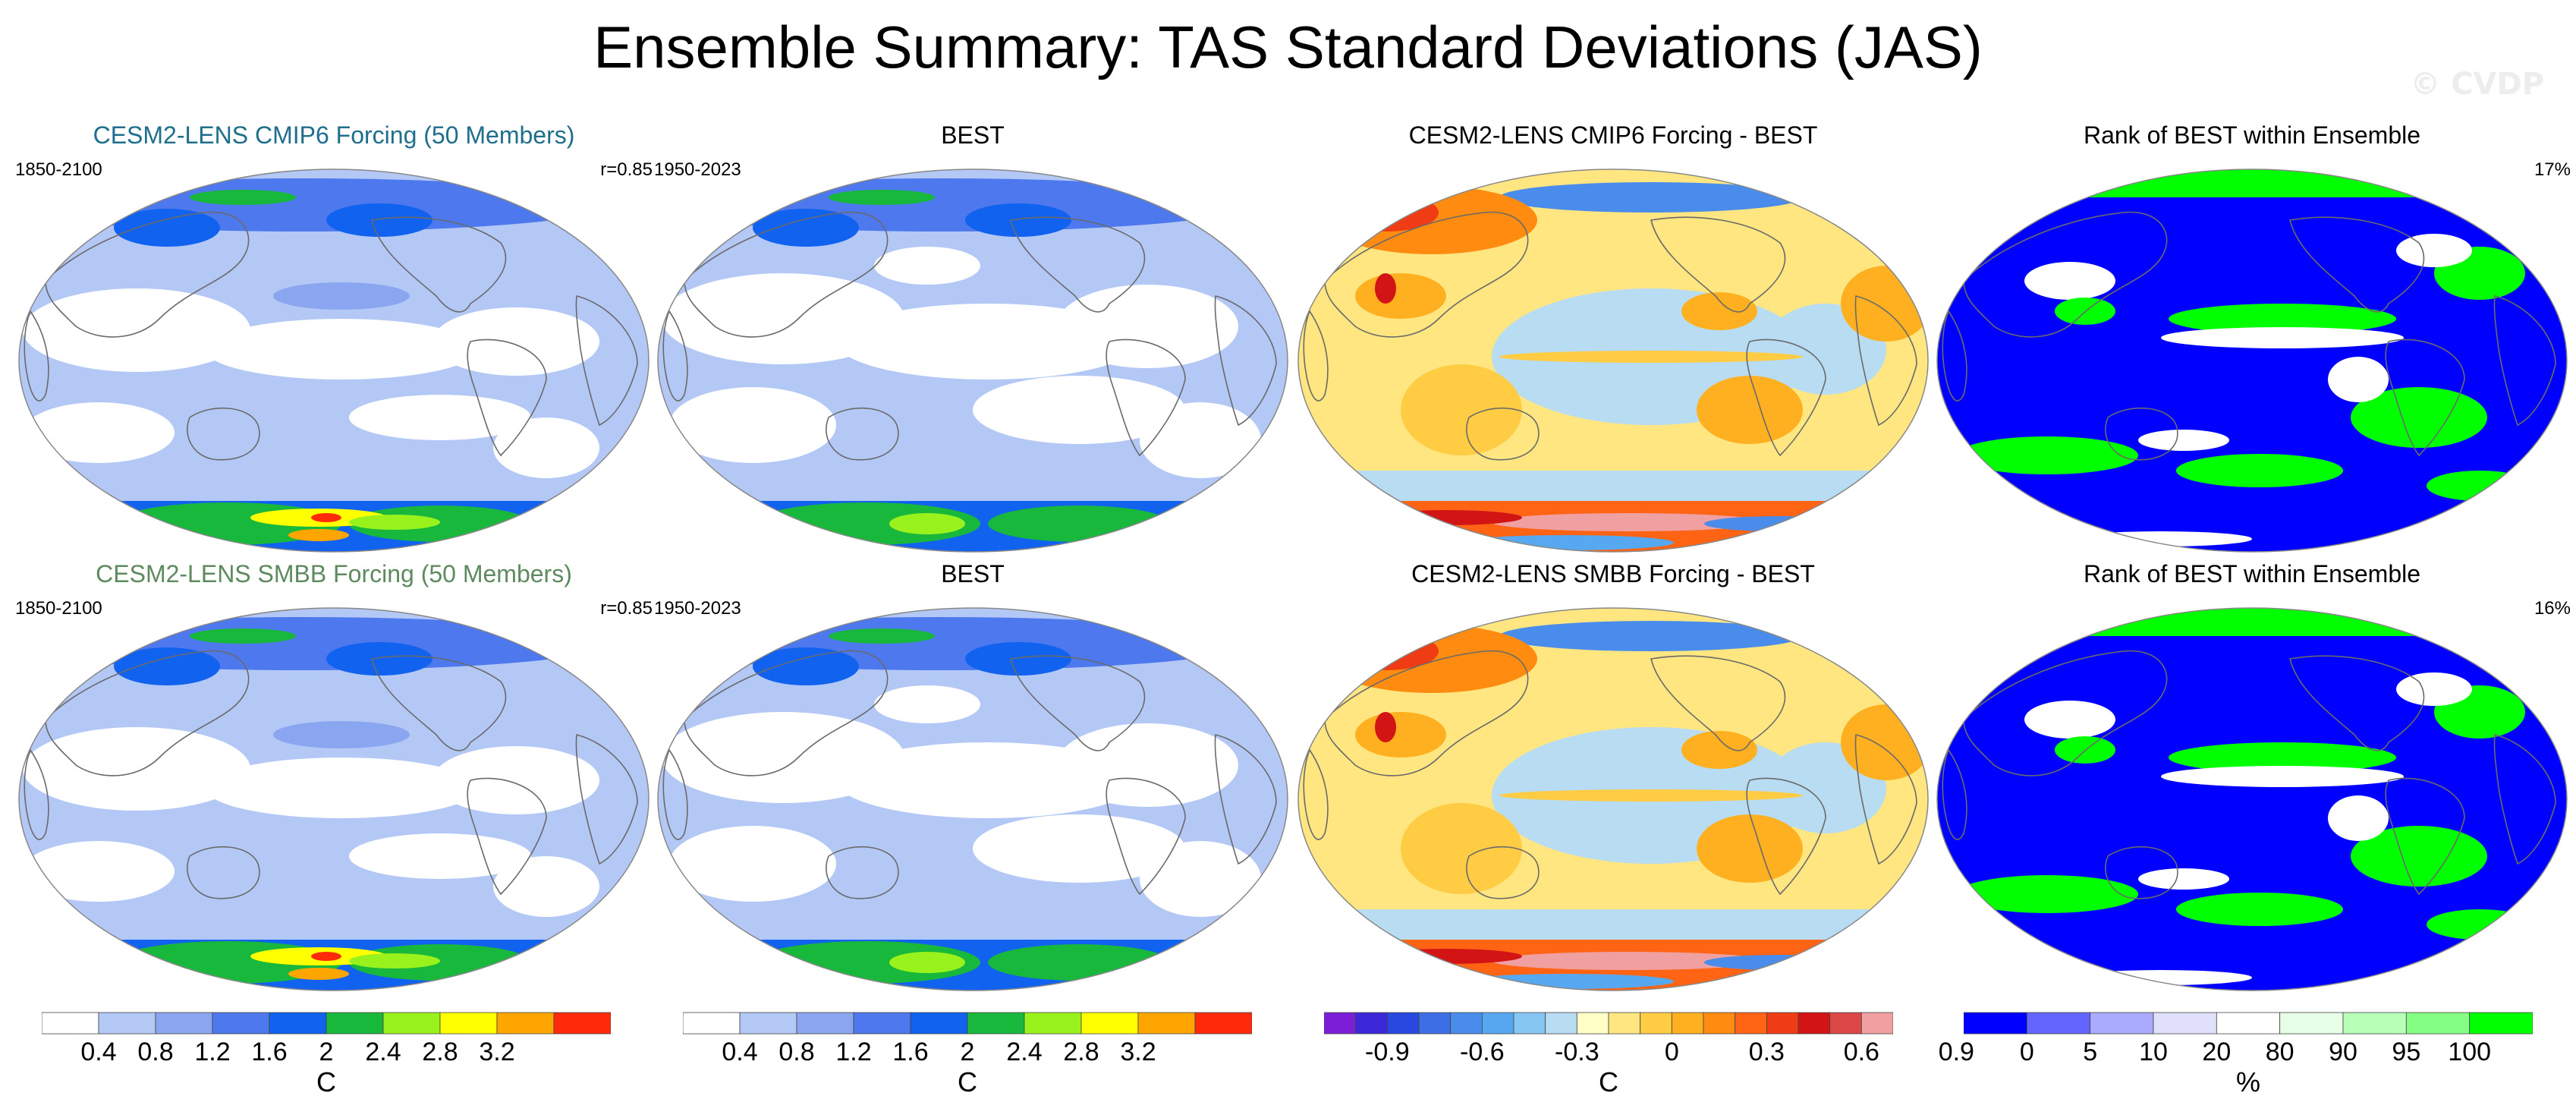 Image resolution: width=2576 pixels, height=1115 pixels. Describe the element at coordinates (58, 608) in the screenshot. I see `panel-period-label: 1850-2100` at that location.